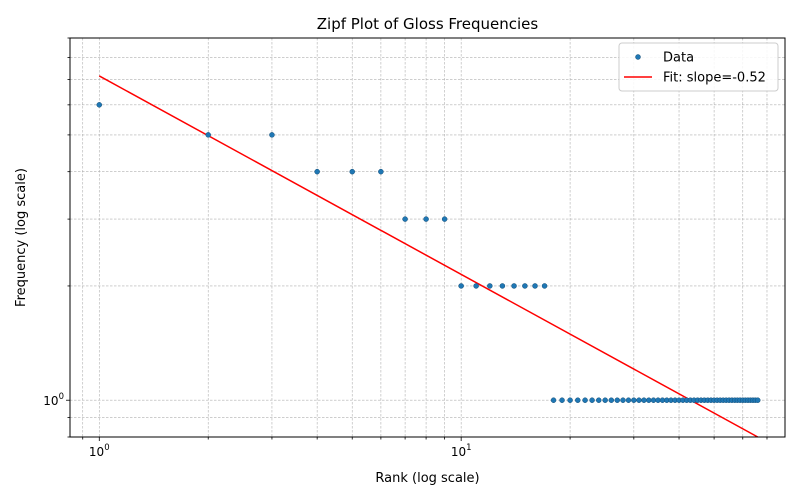 This screenshot has width=800, height=504. Describe the element at coordinates (461, 451) in the screenshot. I see `x-tick-label: 10¹` at that location.